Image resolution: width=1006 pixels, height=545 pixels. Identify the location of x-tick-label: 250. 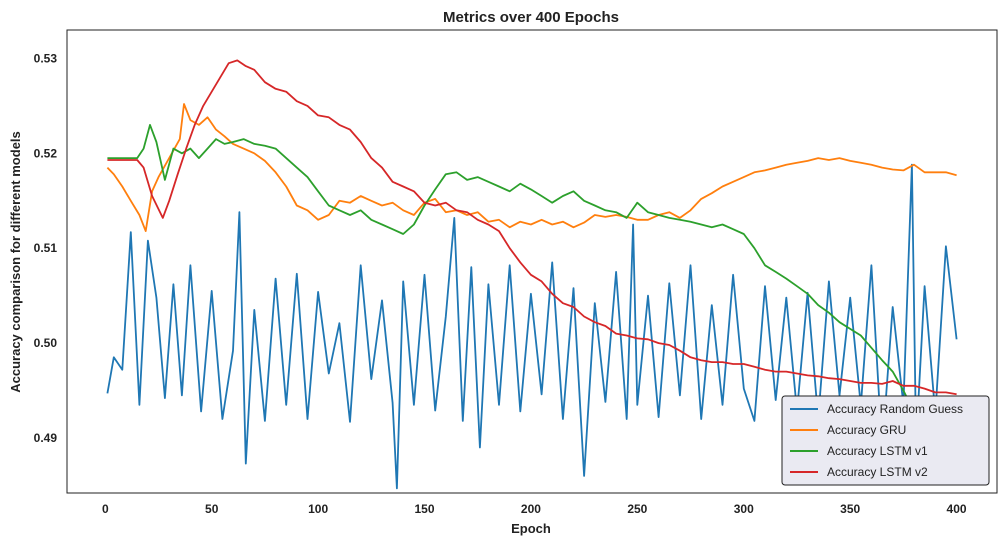
(637, 509).